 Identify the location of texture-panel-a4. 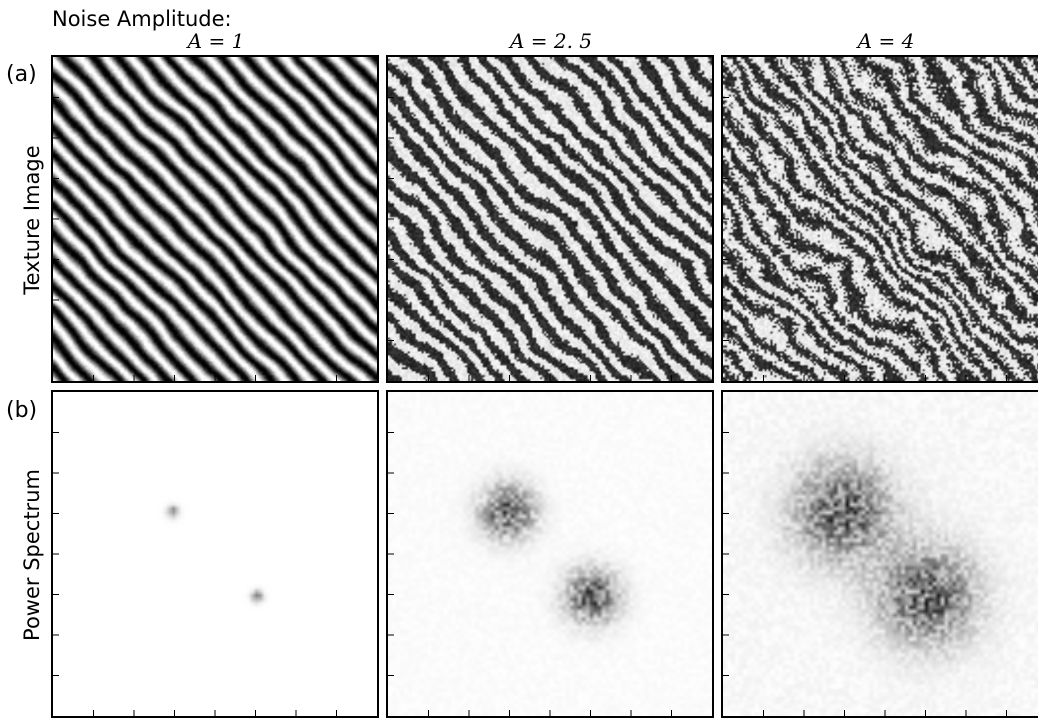
(879, 219).